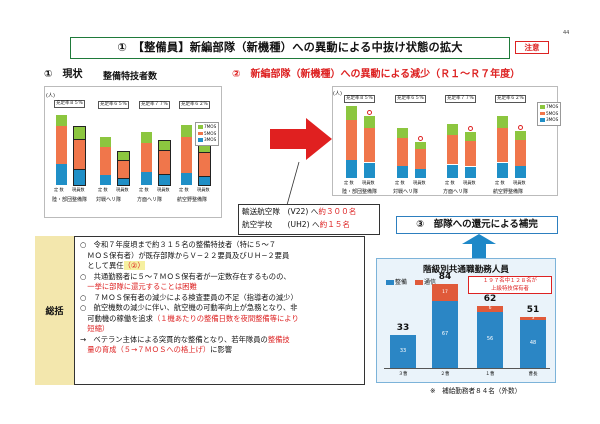 This screenshot has height=424, width=600. Describe the element at coordinates (145, 349) in the screenshot. I see `summary-line-text: 量の育成（５→７ＭＯＳへの格上げ）` at that location.